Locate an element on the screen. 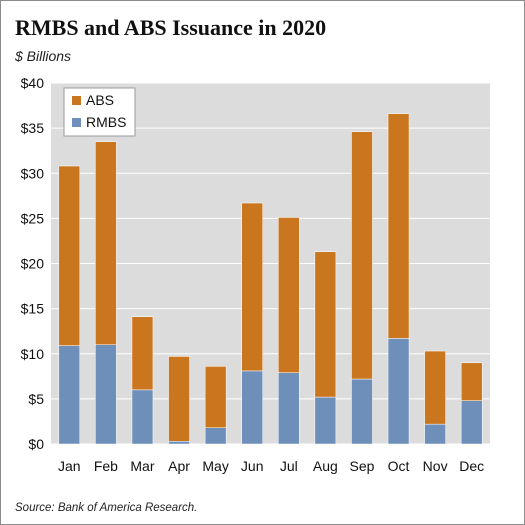 The image size is (525, 525). x-tick-label: Sep is located at coordinates (361, 466).